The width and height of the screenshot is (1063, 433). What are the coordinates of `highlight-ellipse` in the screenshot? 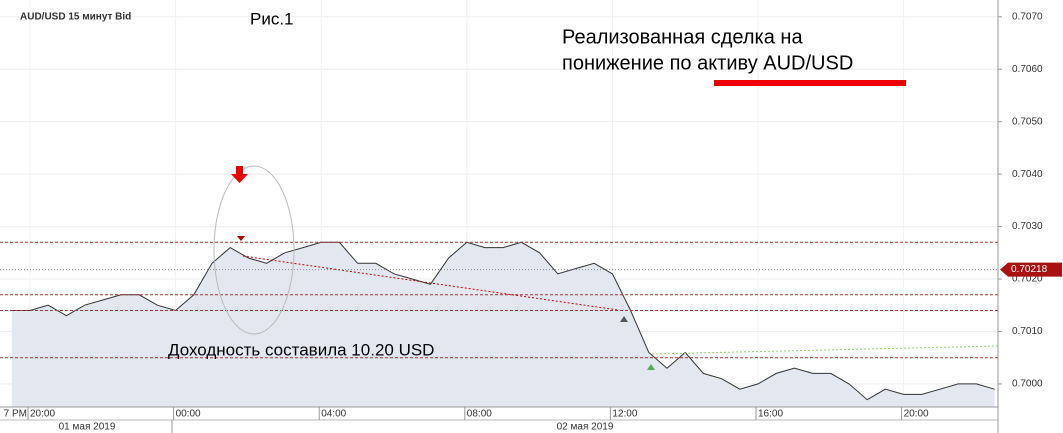 It's located at (254, 250).